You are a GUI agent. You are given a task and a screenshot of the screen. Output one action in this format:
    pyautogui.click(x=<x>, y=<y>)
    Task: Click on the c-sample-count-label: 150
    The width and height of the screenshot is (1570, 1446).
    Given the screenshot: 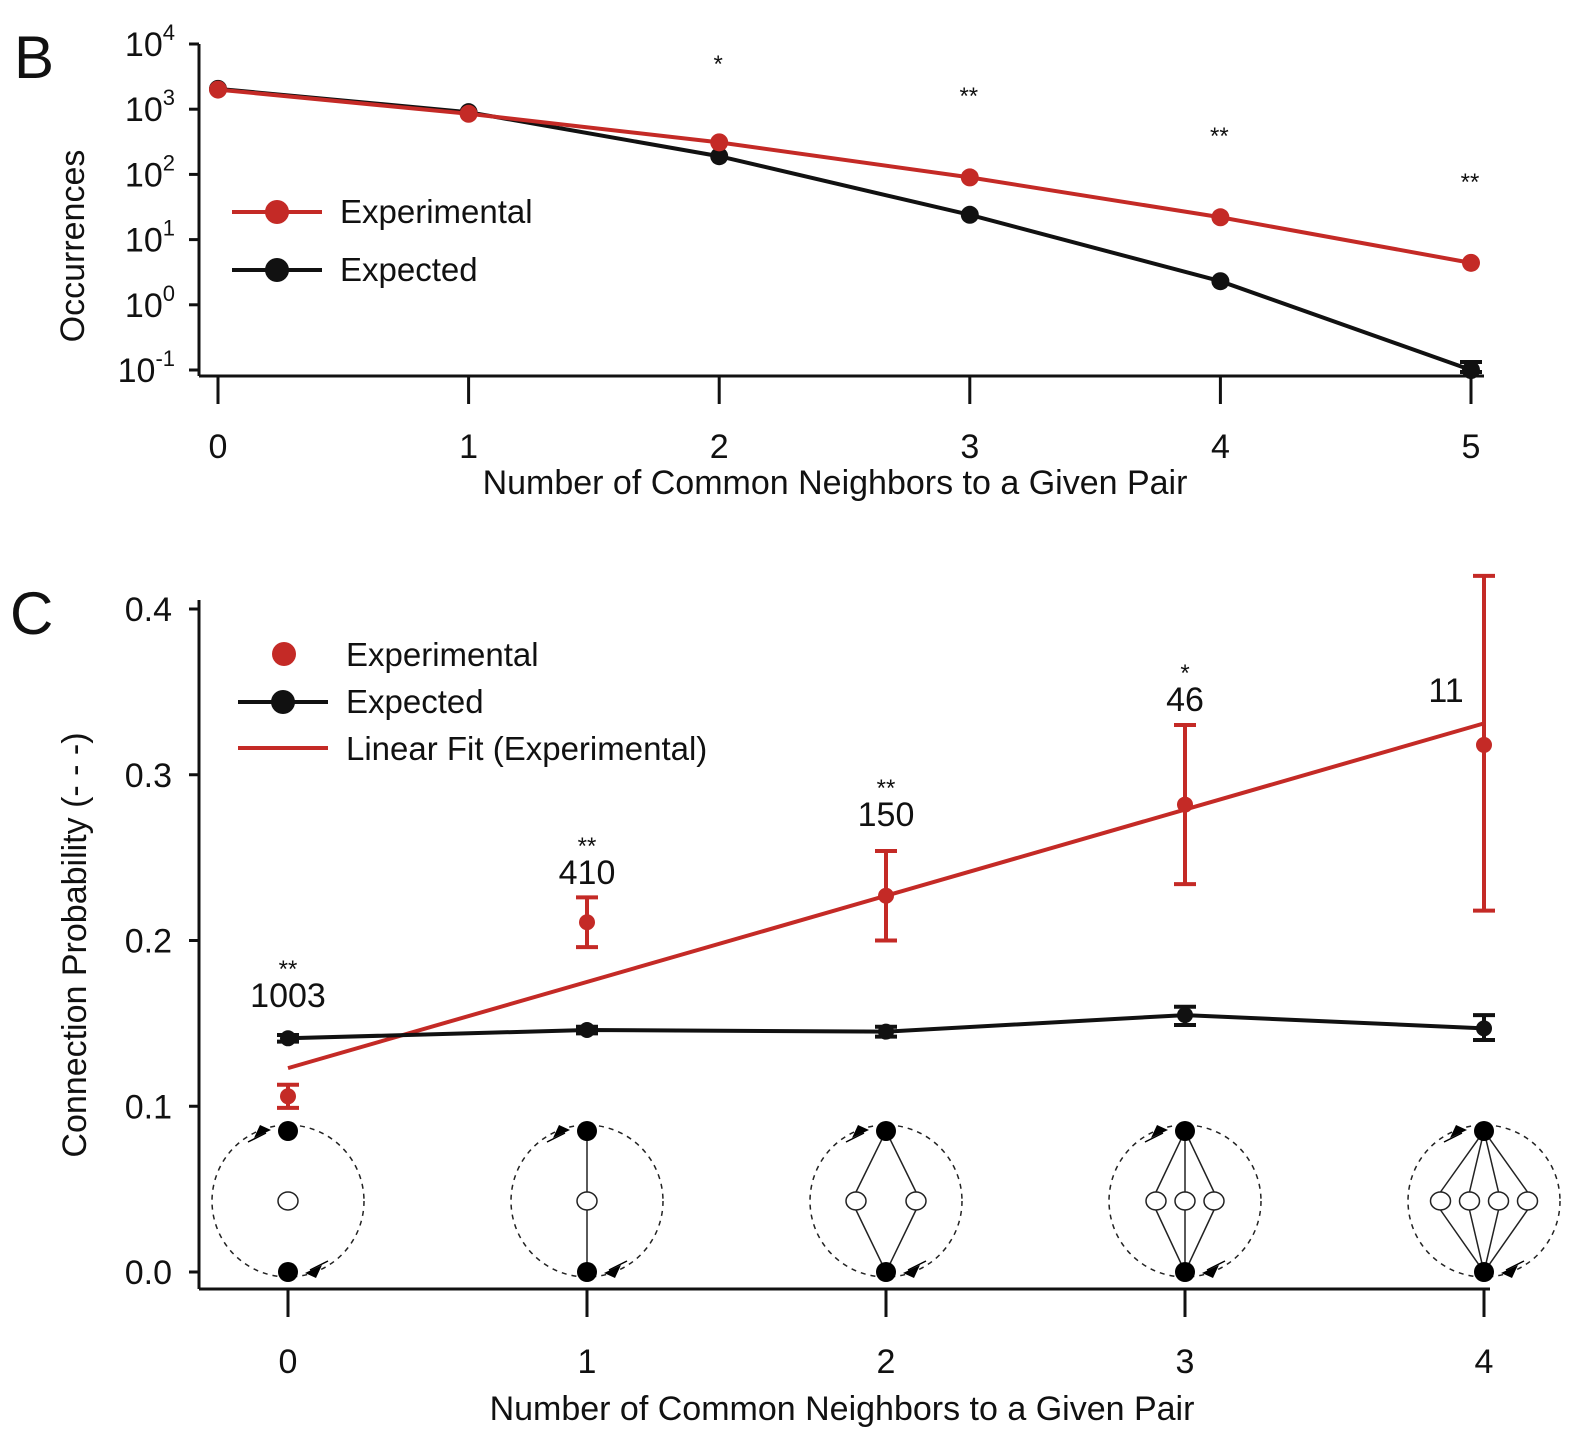 What is the action you would take?
    pyautogui.click(x=886, y=815)
    